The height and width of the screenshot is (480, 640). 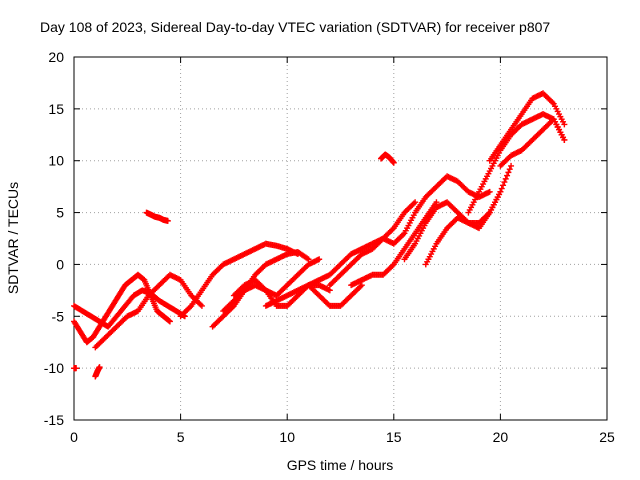 I want to click on series-isolated3, so click(x=97, y=372).